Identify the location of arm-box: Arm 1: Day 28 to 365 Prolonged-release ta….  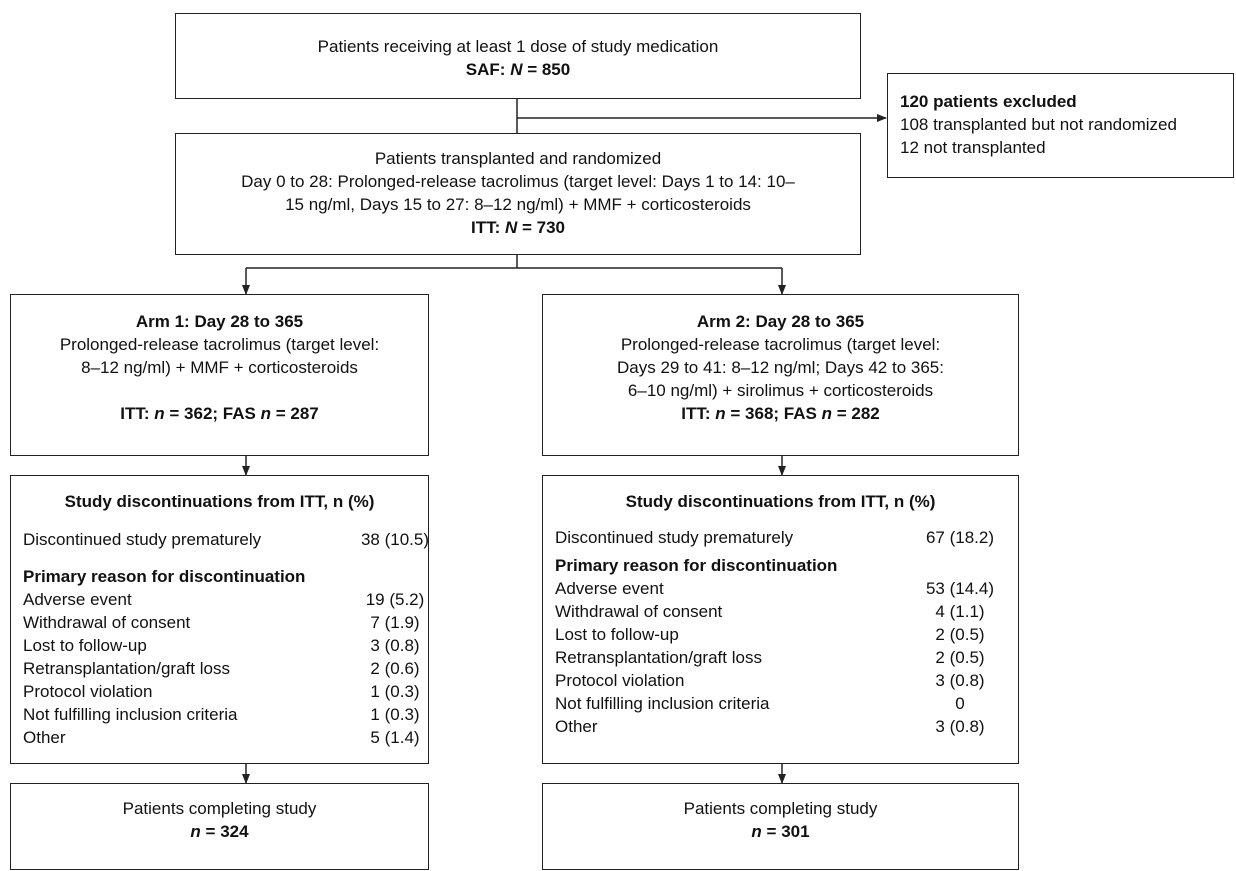
(219, 375).